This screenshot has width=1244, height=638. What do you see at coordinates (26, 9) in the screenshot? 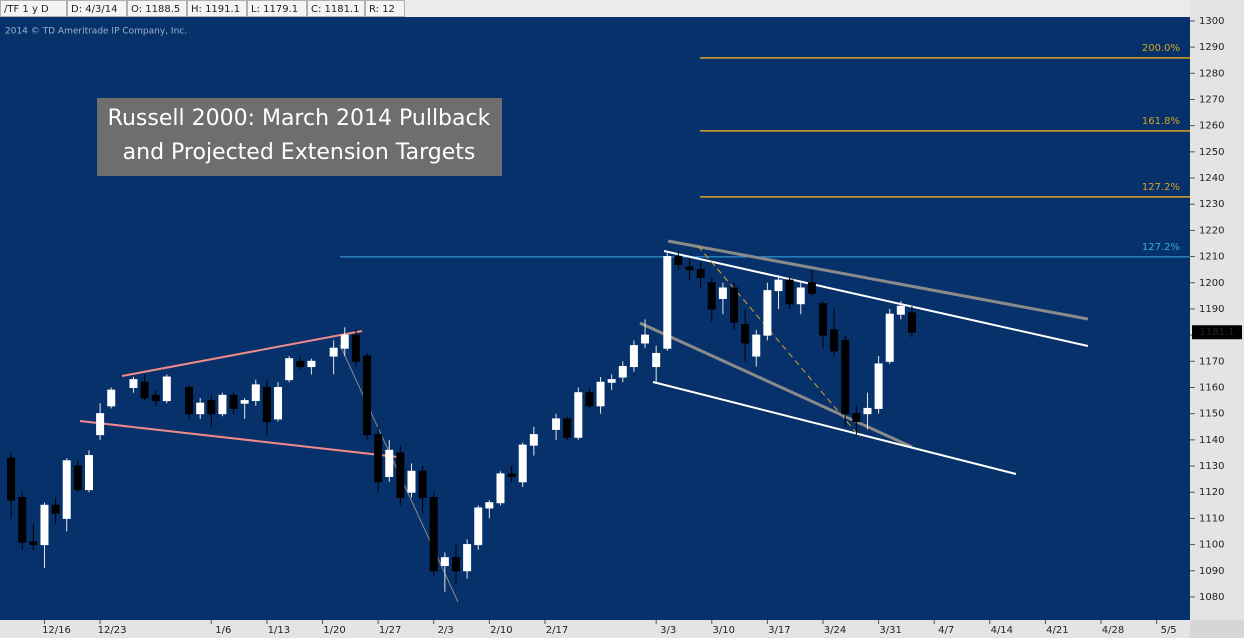
I see `header-text: /TF 1 y D` at bounding box center [26, 9].